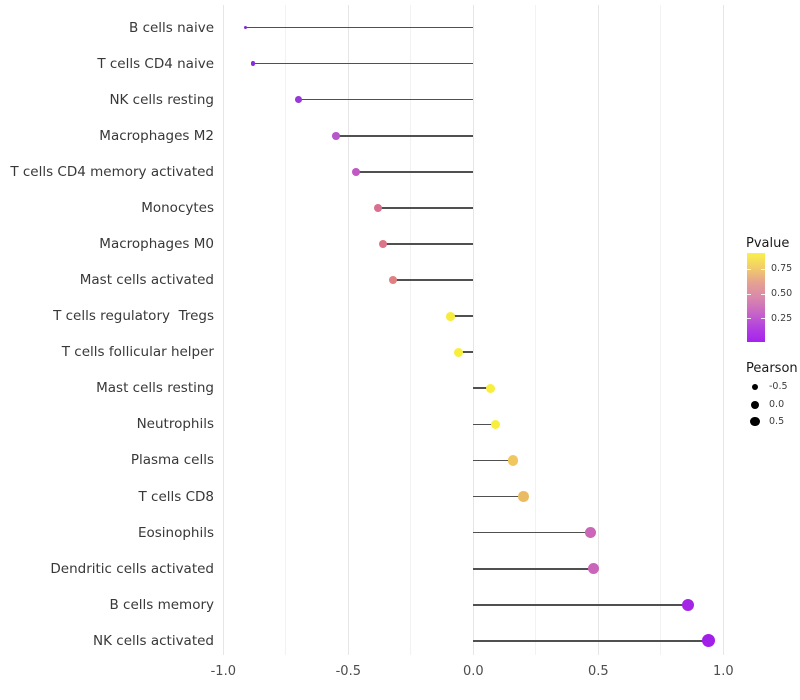 Image resolution: width=800 pixels, height=700 pixels. Describe the element at coordinates (777, 404) in the screenshot. I see `pearson-size-label: 0.0` at that location.